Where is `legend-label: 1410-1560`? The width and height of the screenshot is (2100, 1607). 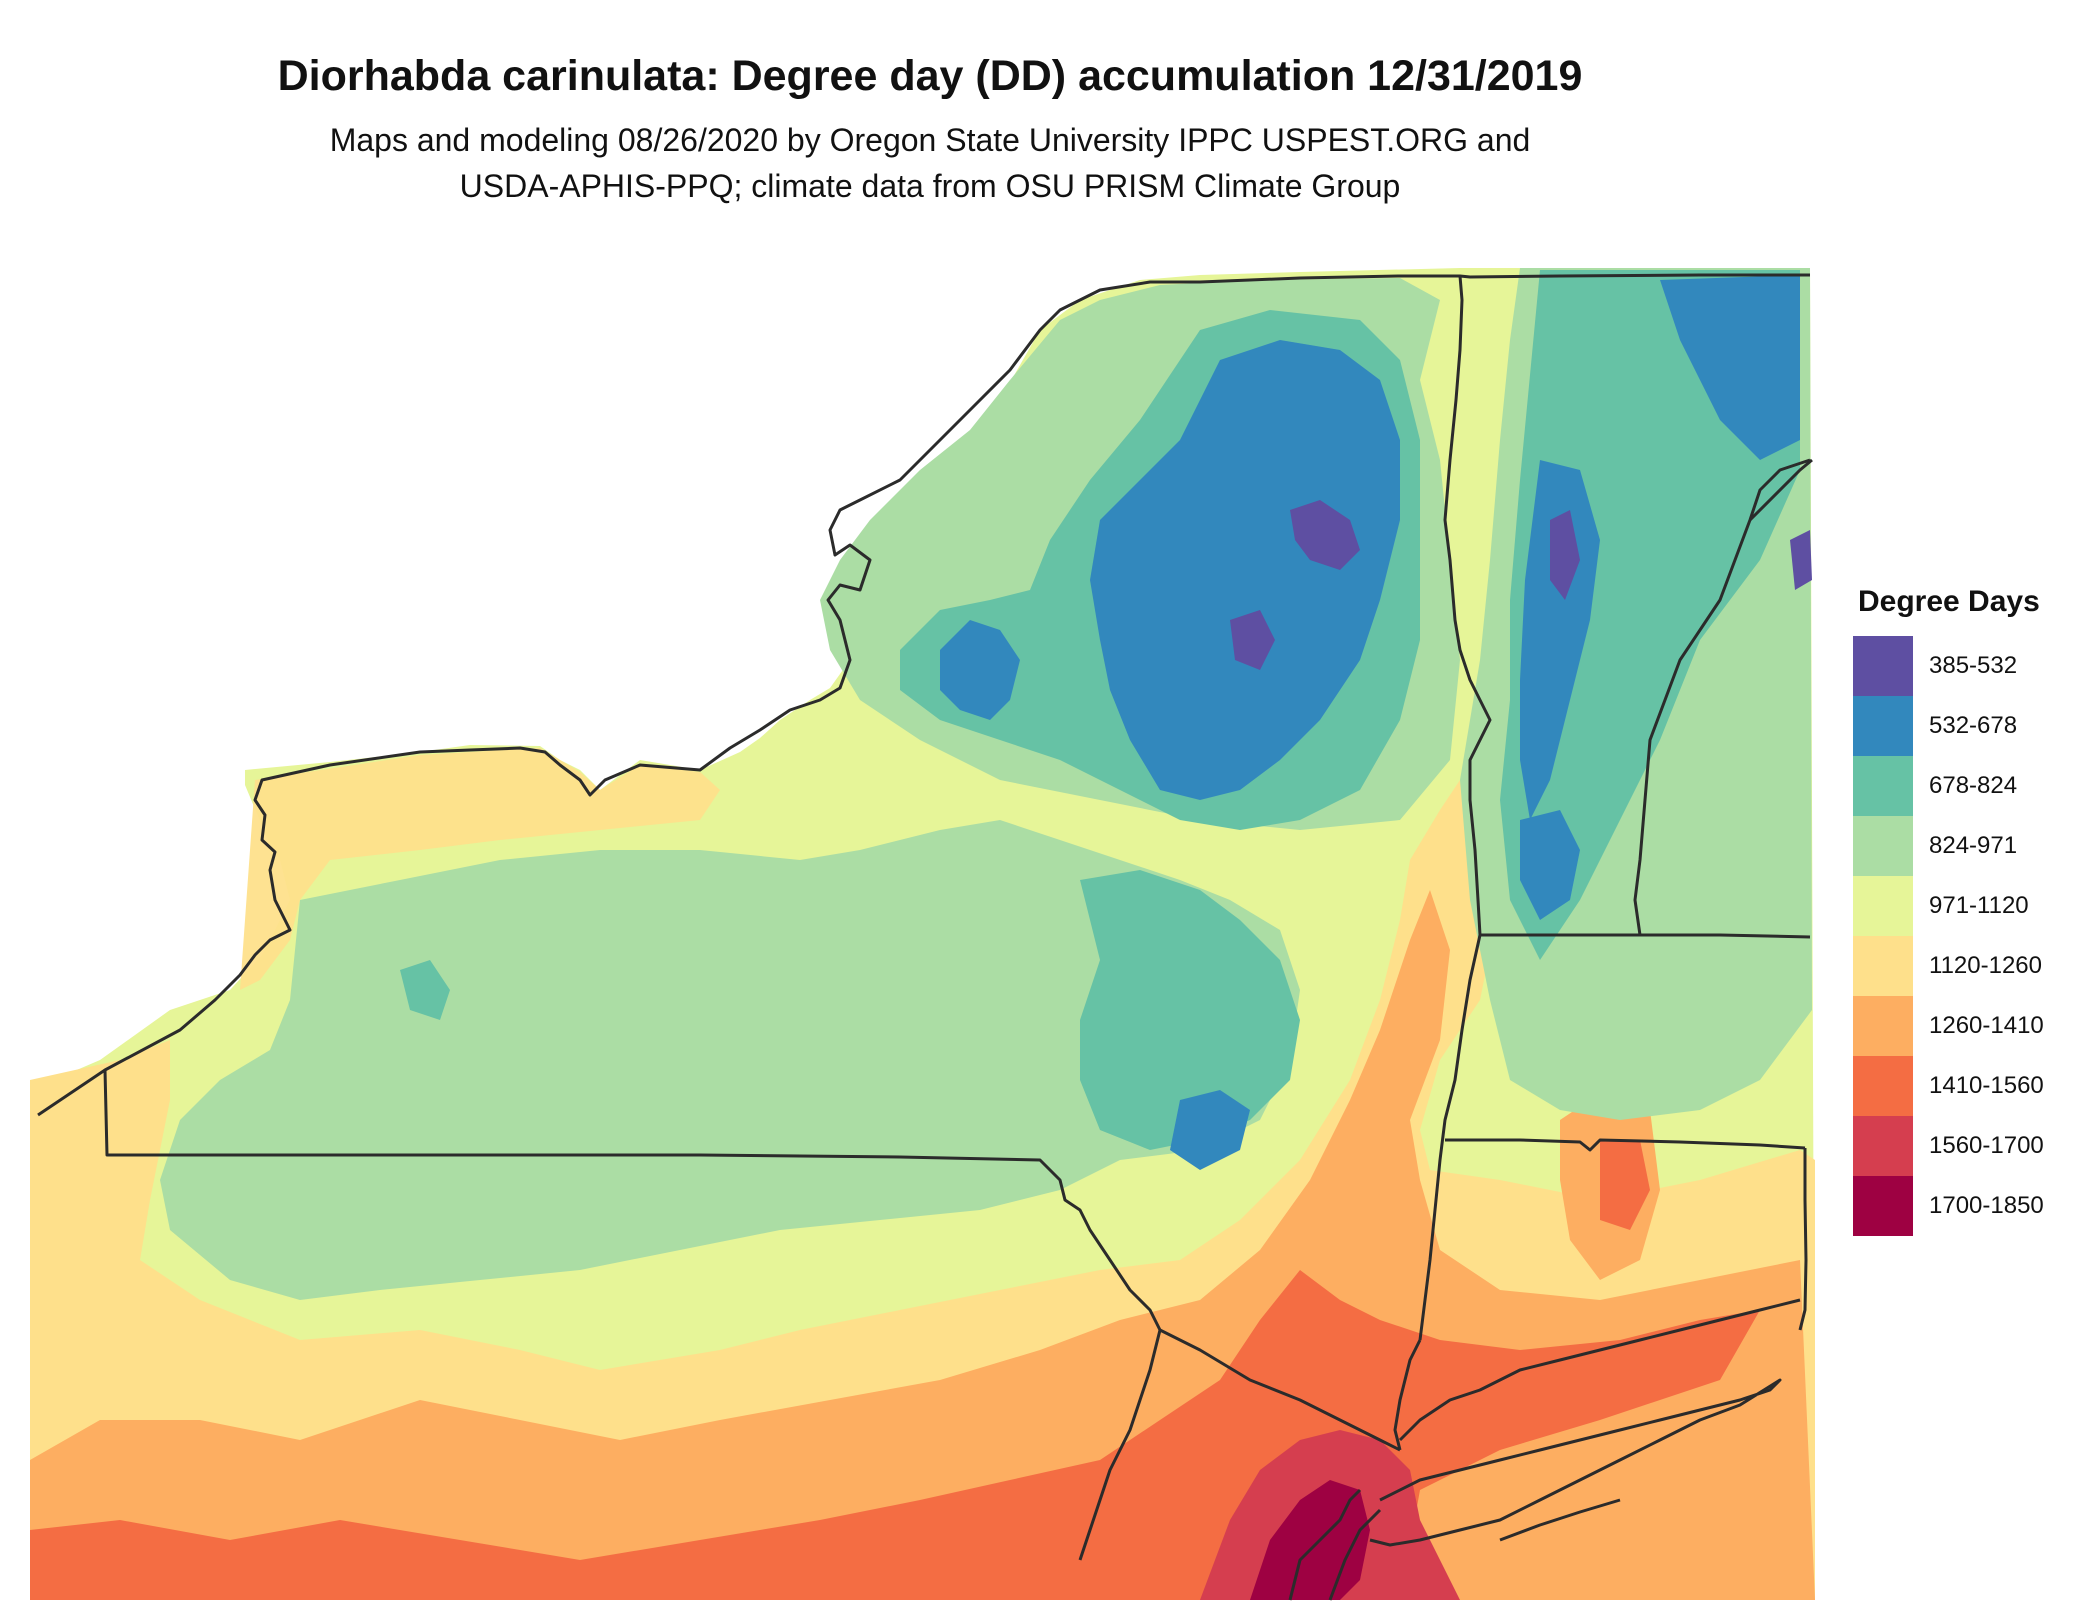
legend-label: 1410-1560 is located at coordinates (1986, 1085).